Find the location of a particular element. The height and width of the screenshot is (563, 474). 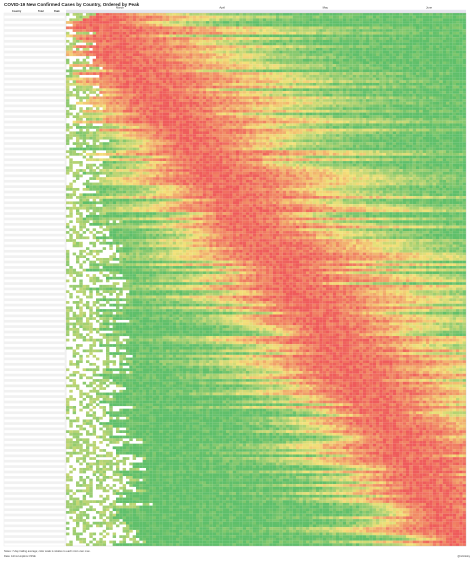

row-label-stripe is located at coordinates (34, 138).